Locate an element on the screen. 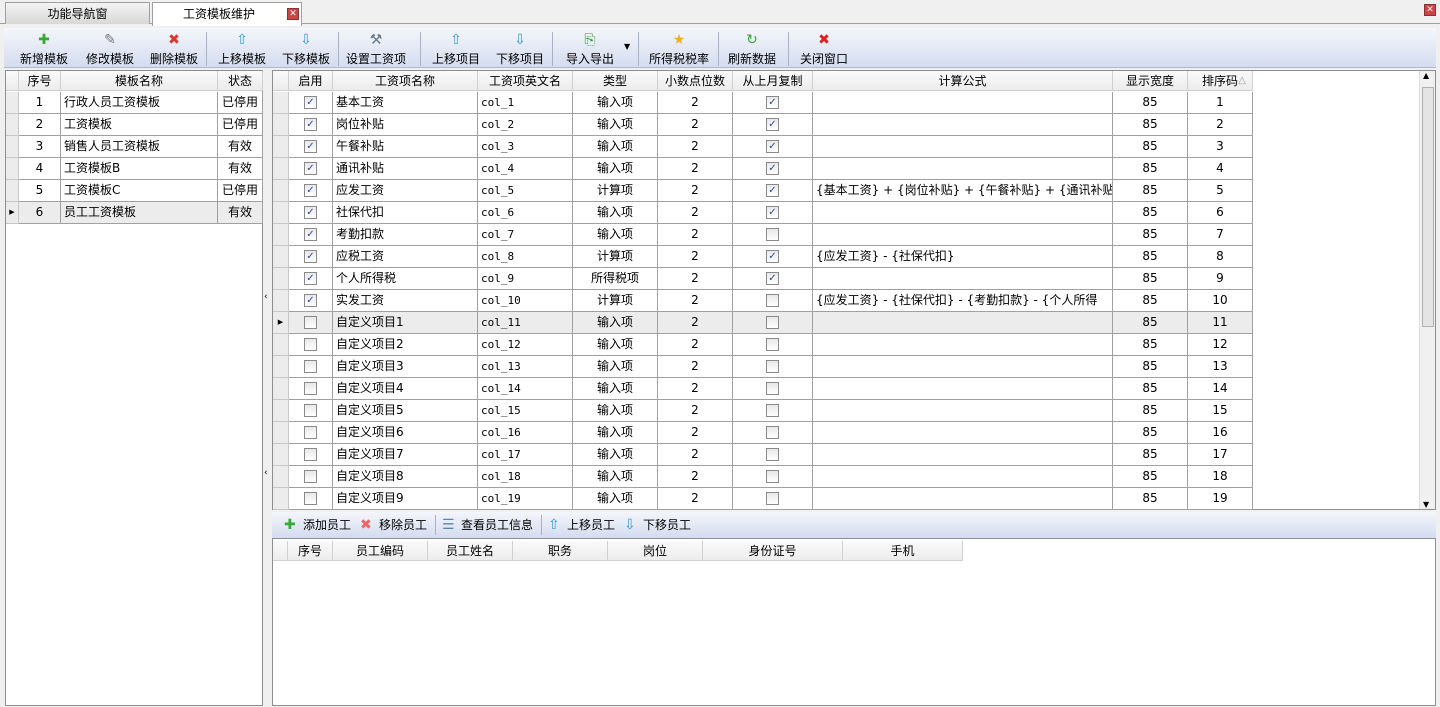 The image size is (1440, 707). item-name: 基本工资 is located at coordinates (405, 103).